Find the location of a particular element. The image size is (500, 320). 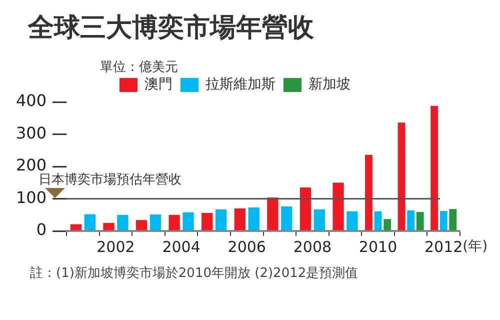

x-axis-title: (年) is located at coordinates (475, 246).